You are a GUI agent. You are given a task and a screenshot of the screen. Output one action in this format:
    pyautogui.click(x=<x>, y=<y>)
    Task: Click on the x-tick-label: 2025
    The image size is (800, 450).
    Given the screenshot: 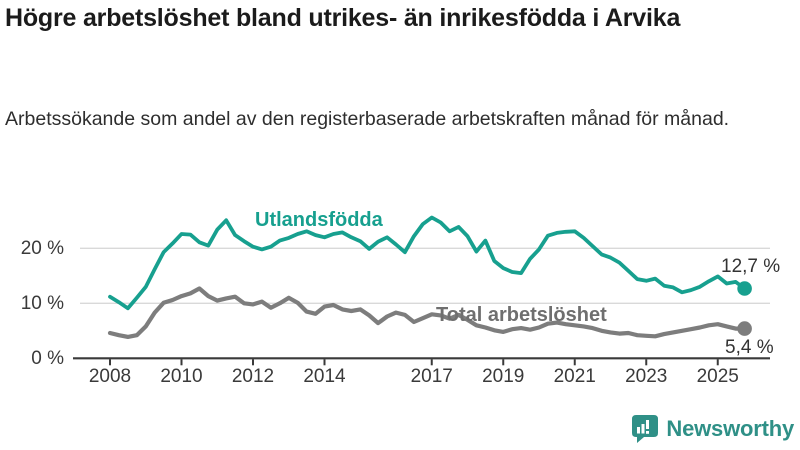 What is the action you would take?
    pyautogui.click(x=717, y=376)
    